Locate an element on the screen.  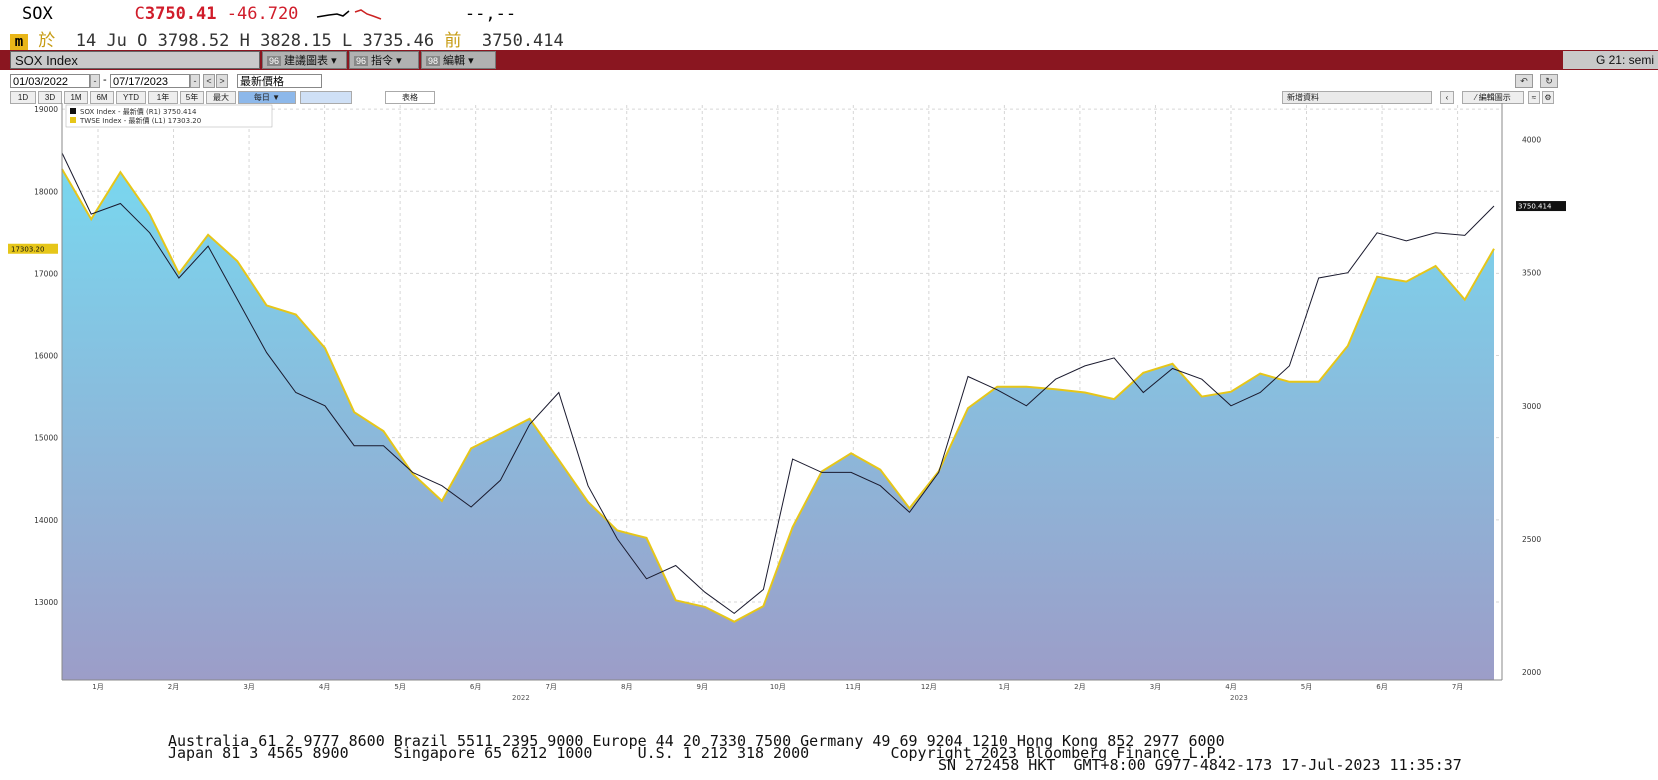
kanji-label: 於 is located at coordinates (47, 41).